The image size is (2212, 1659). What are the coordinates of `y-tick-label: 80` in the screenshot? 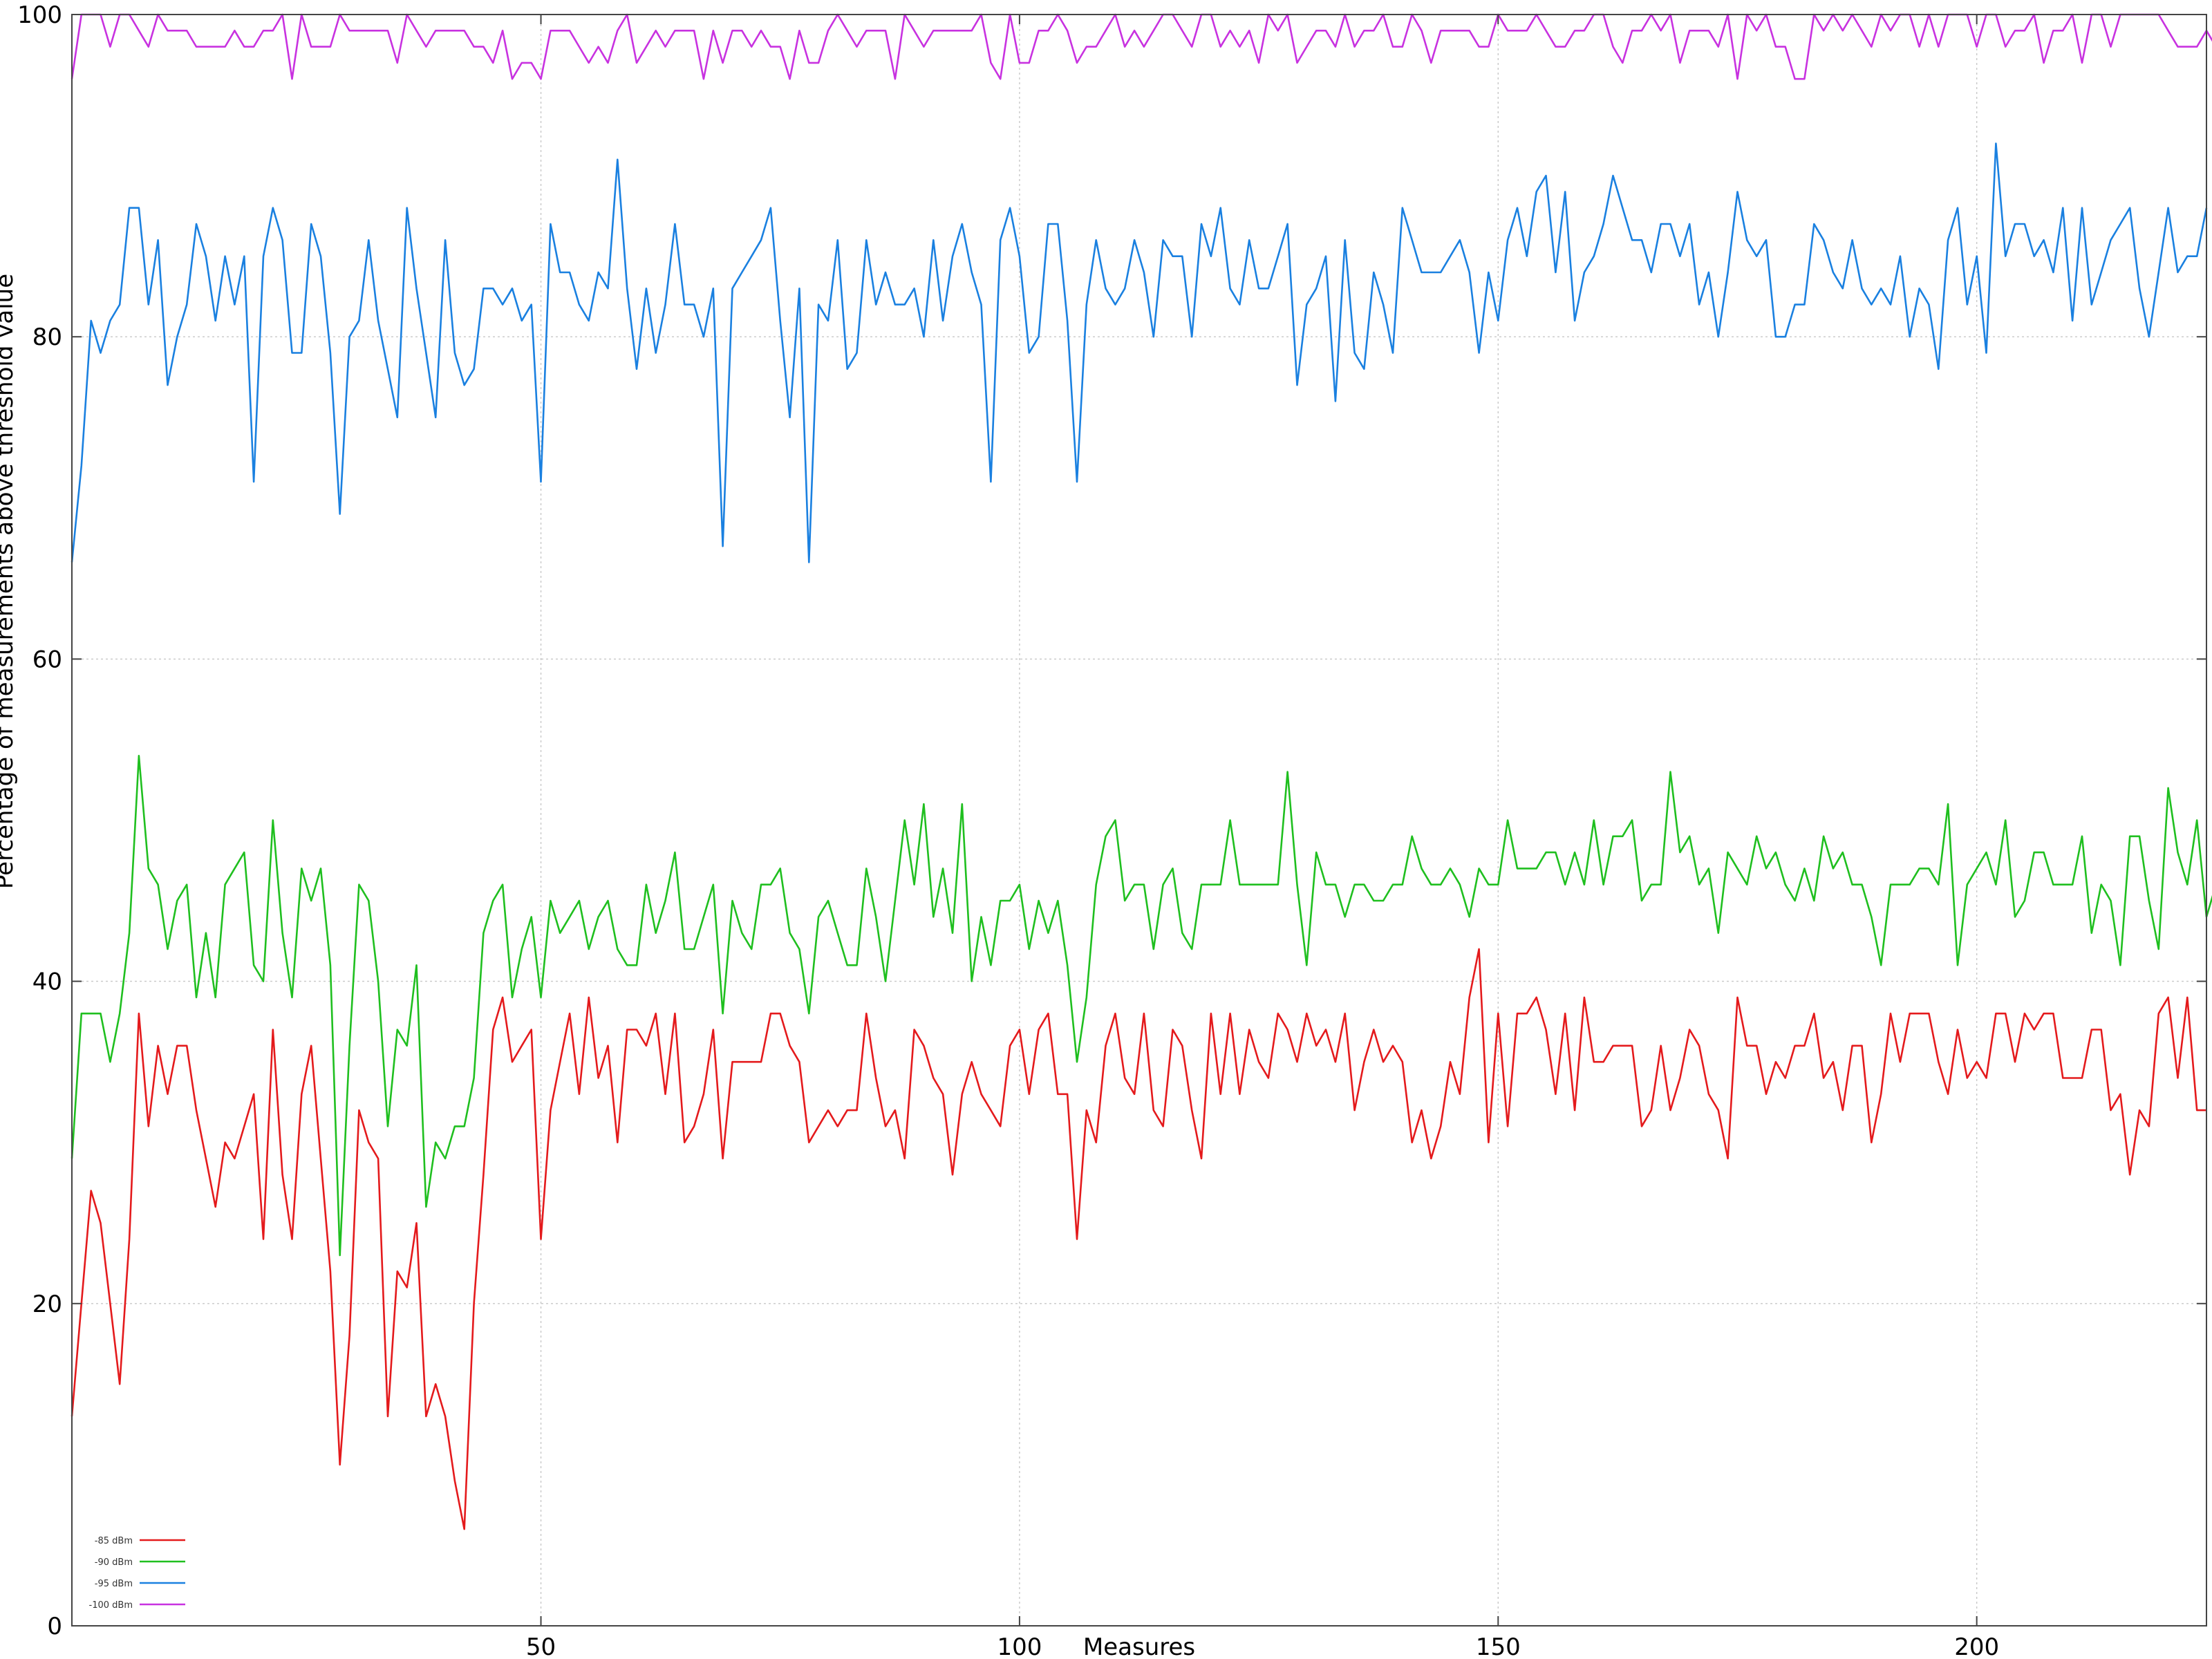 It's located at (47, 337).